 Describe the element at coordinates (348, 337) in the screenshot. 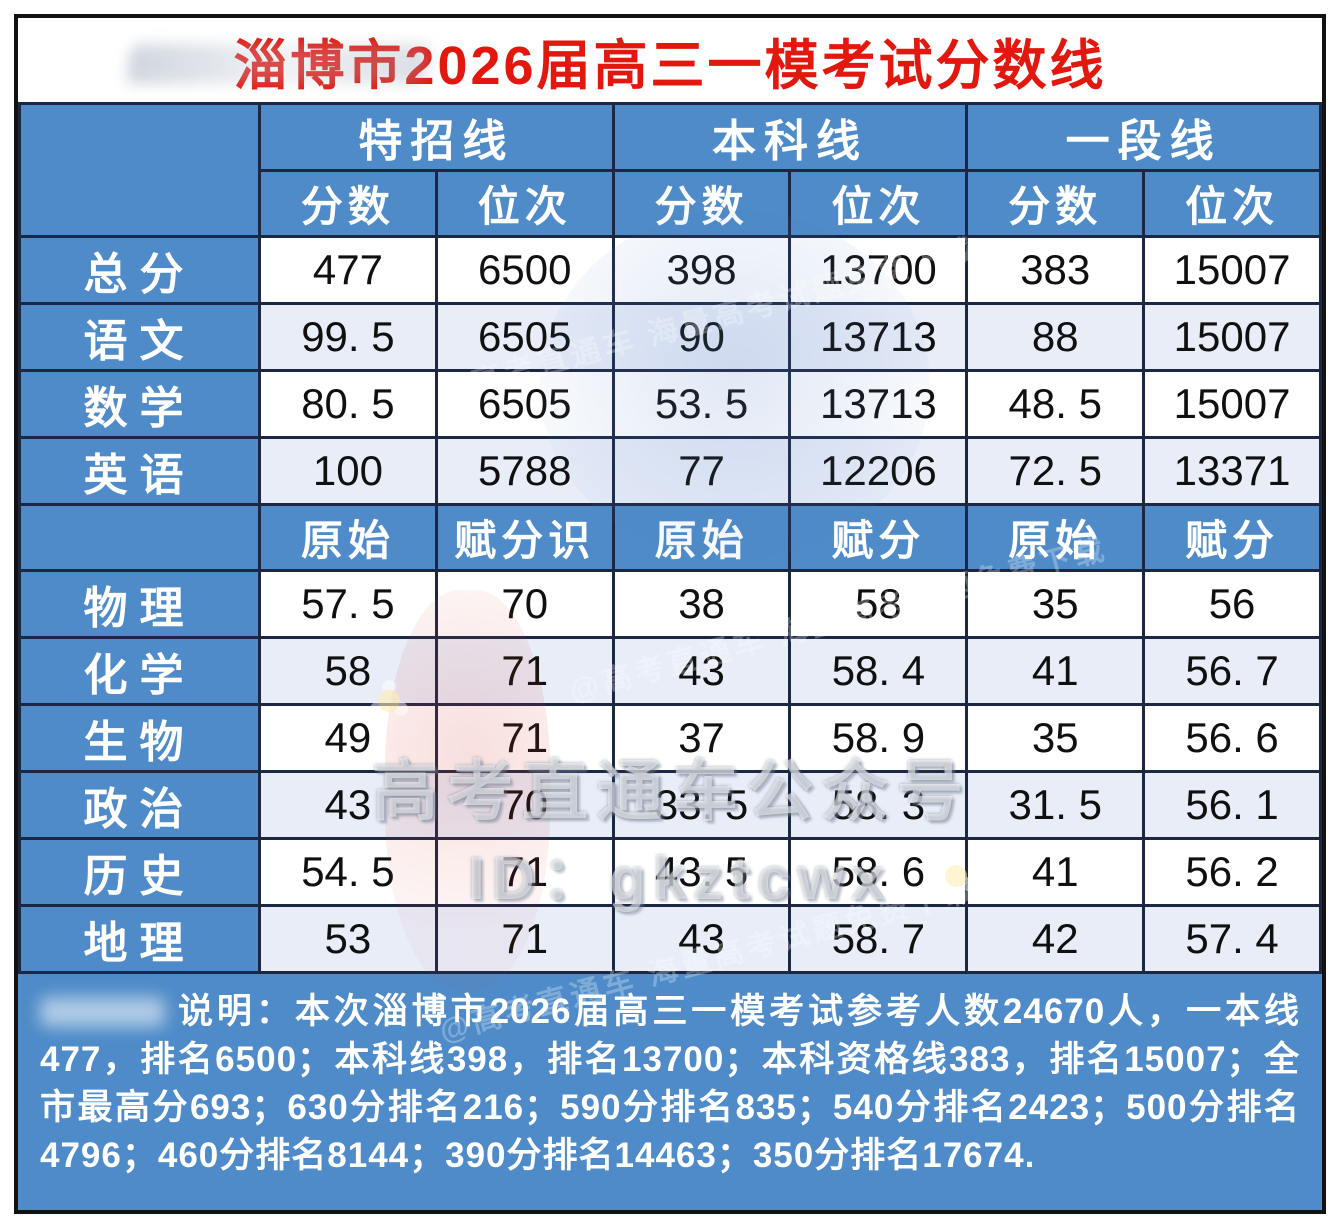

I see `value-cell: 99. 5` at that location.